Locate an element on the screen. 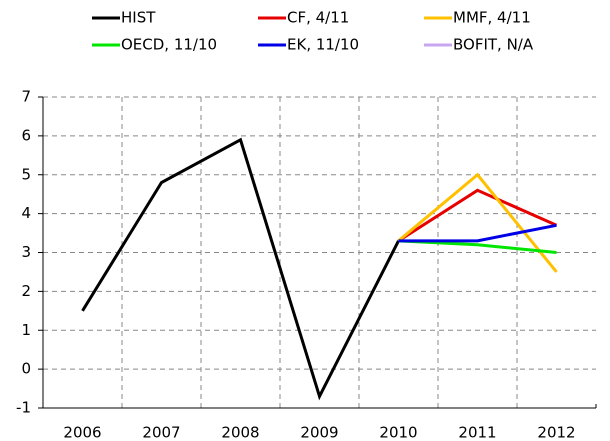 The width and height of the screenshot is (610, 441). y-tick-label: 2 is located at coordinates (26, 291).